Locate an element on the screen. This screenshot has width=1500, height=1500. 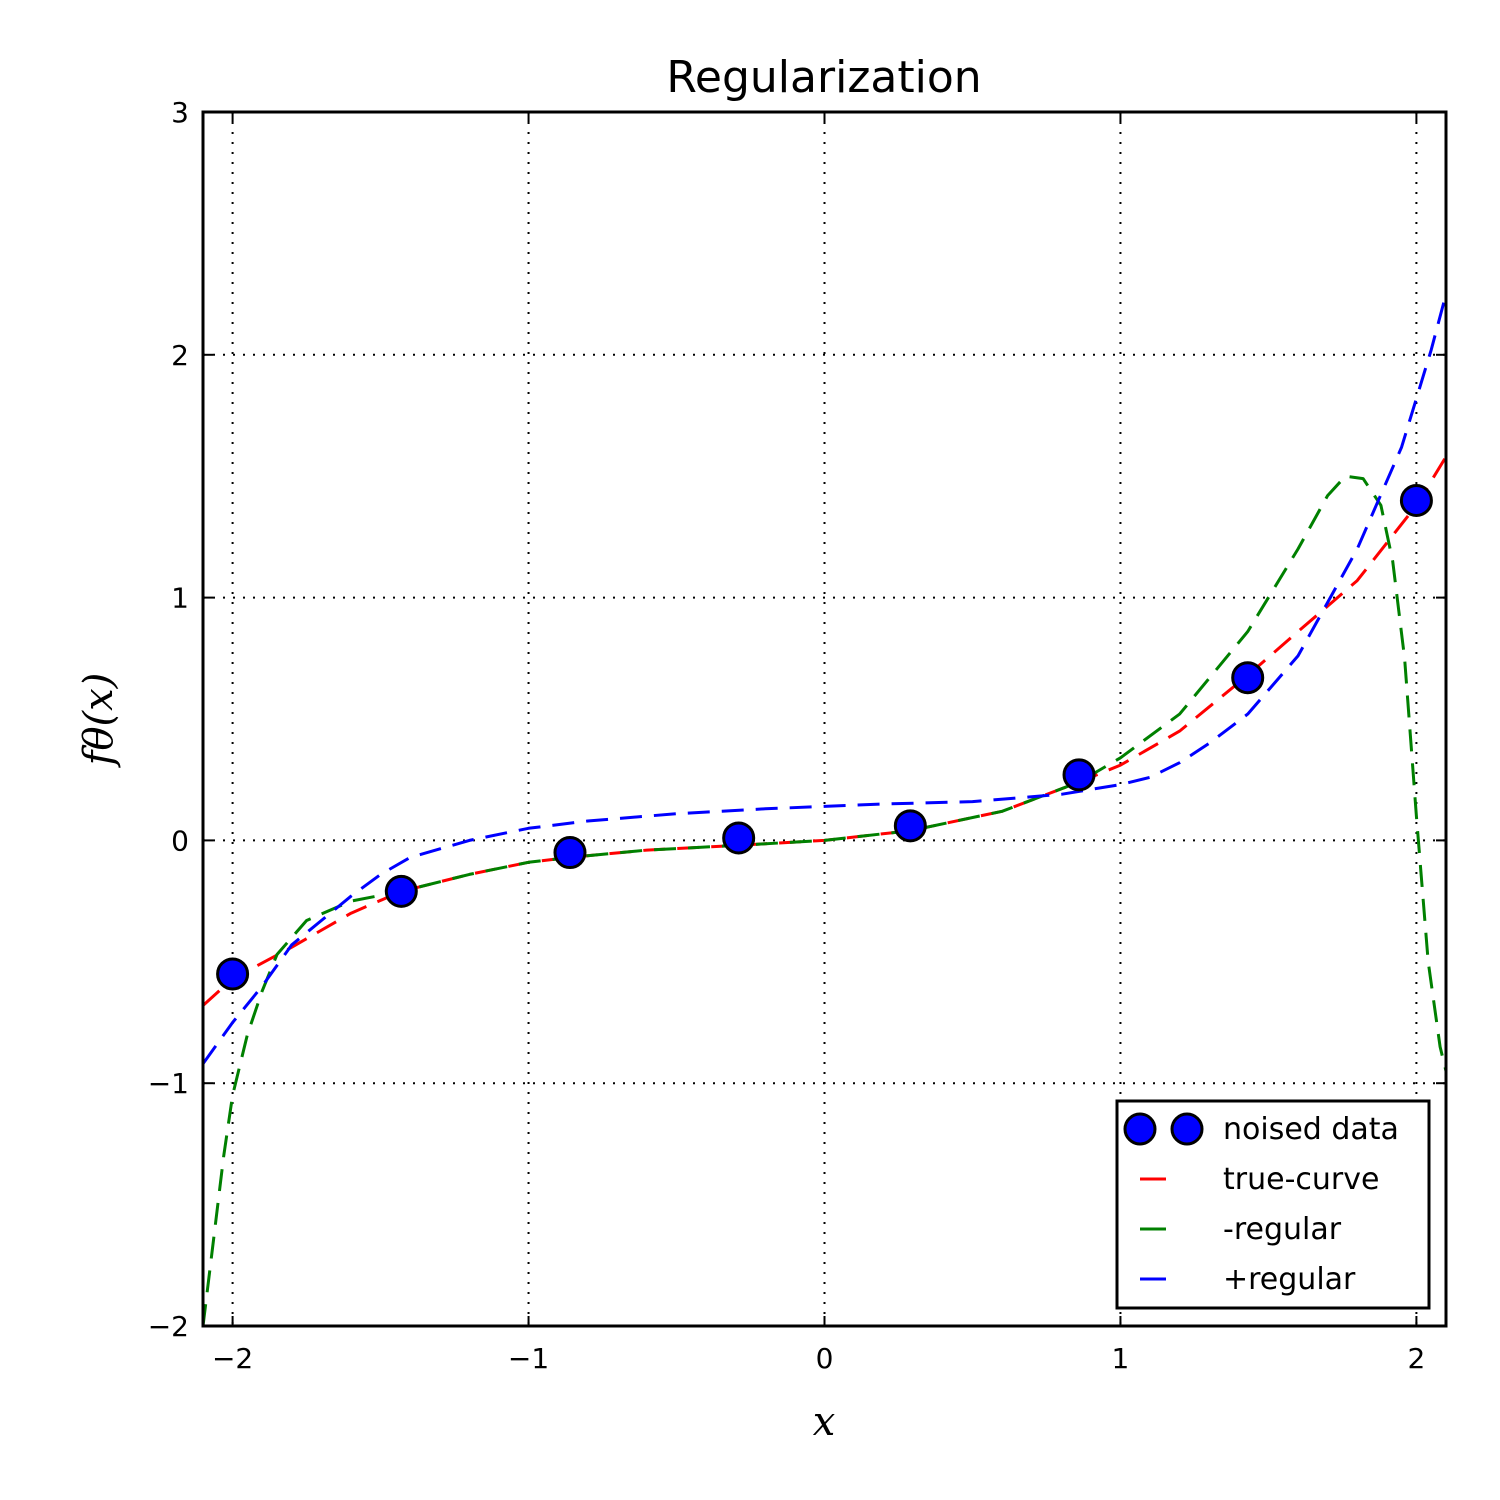
y-tick-label: 0 is located at coordinates (180, 840).